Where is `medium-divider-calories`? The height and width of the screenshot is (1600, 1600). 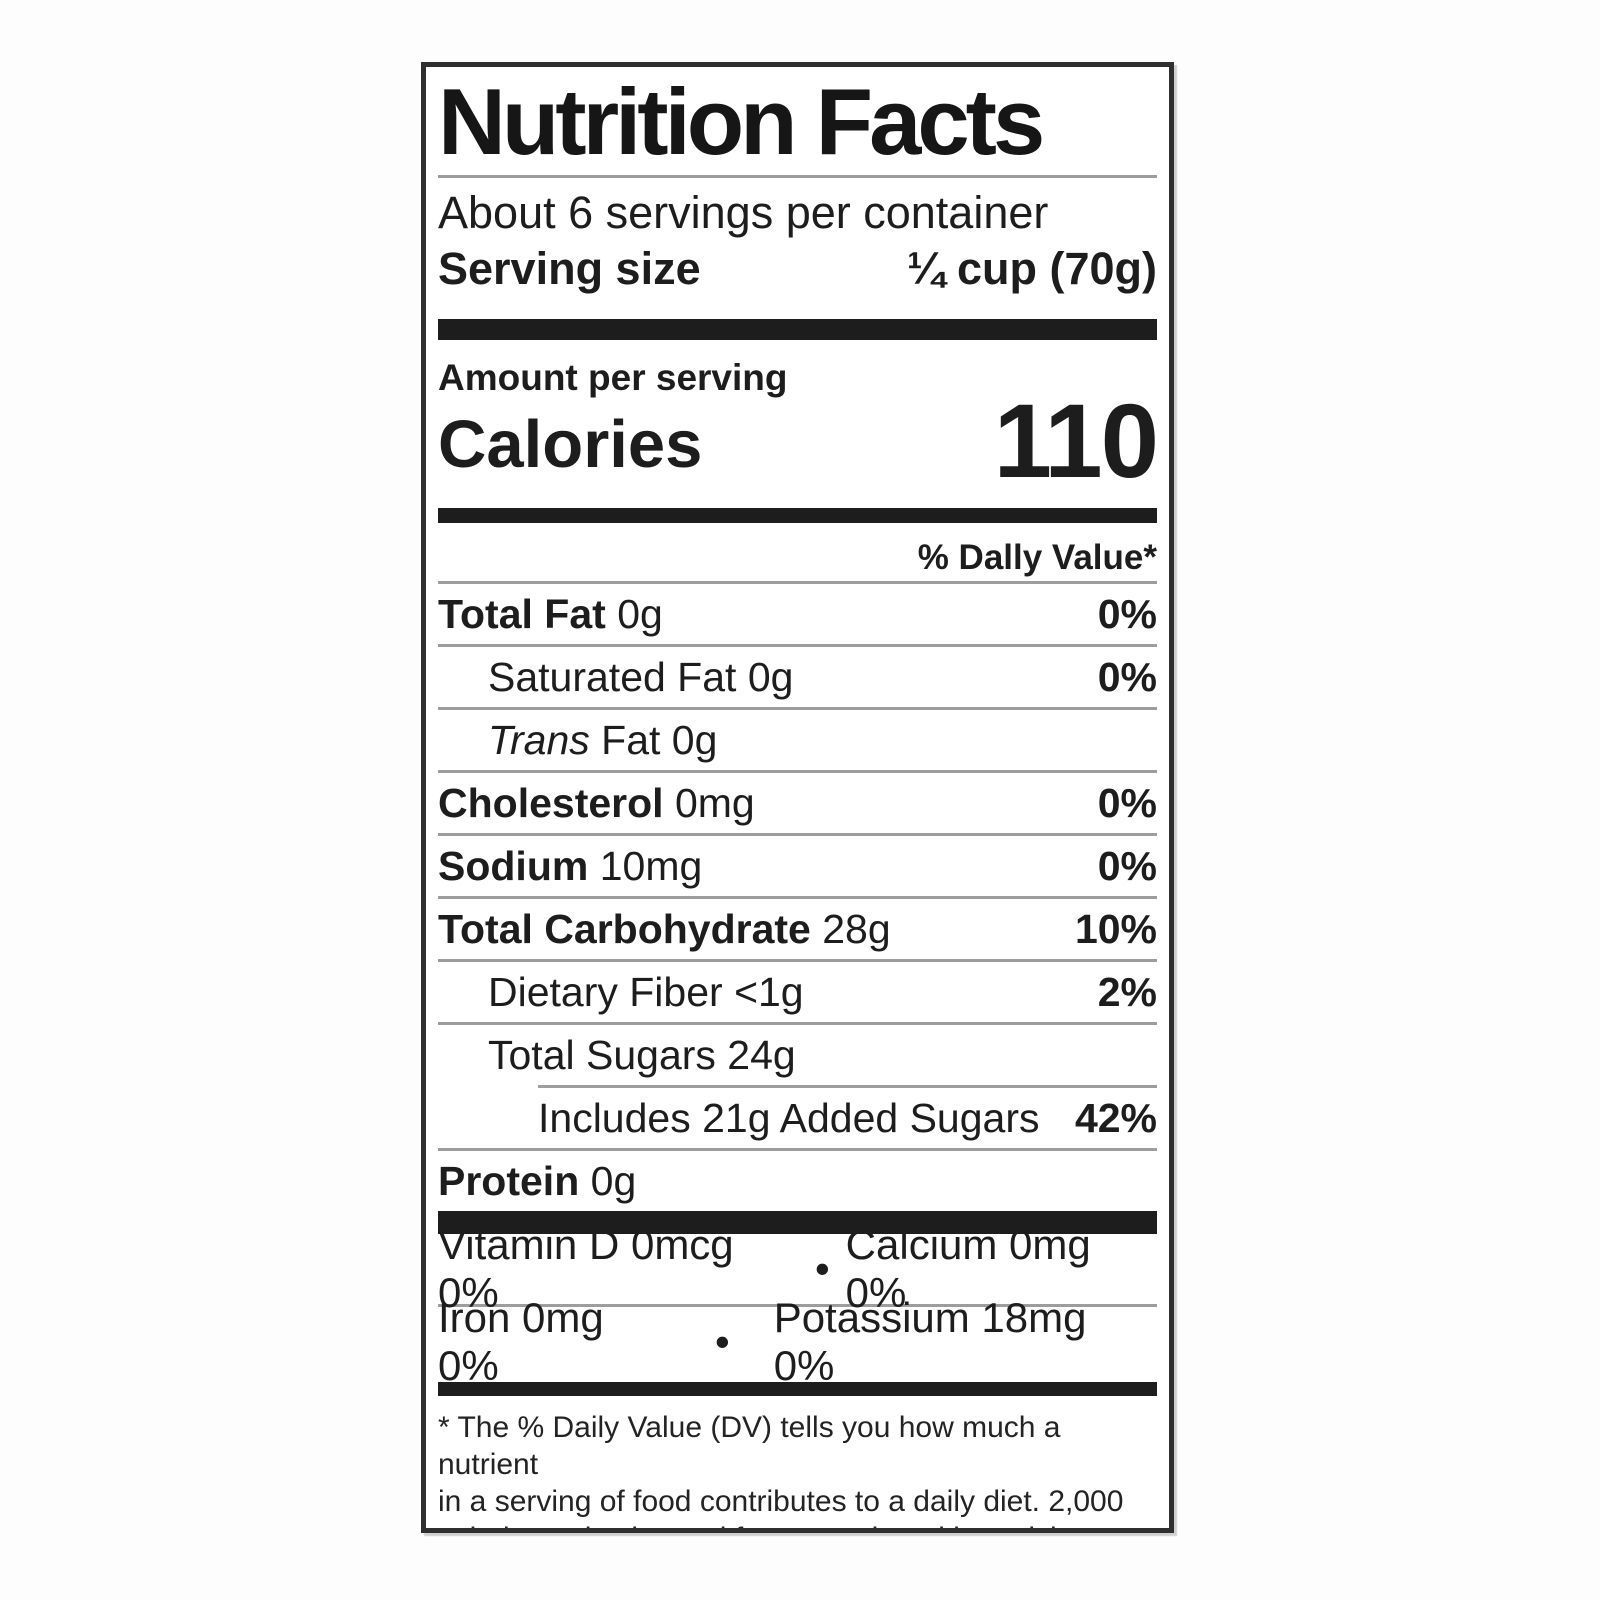 medium-divider-calories is located at coordinates (797, 515).